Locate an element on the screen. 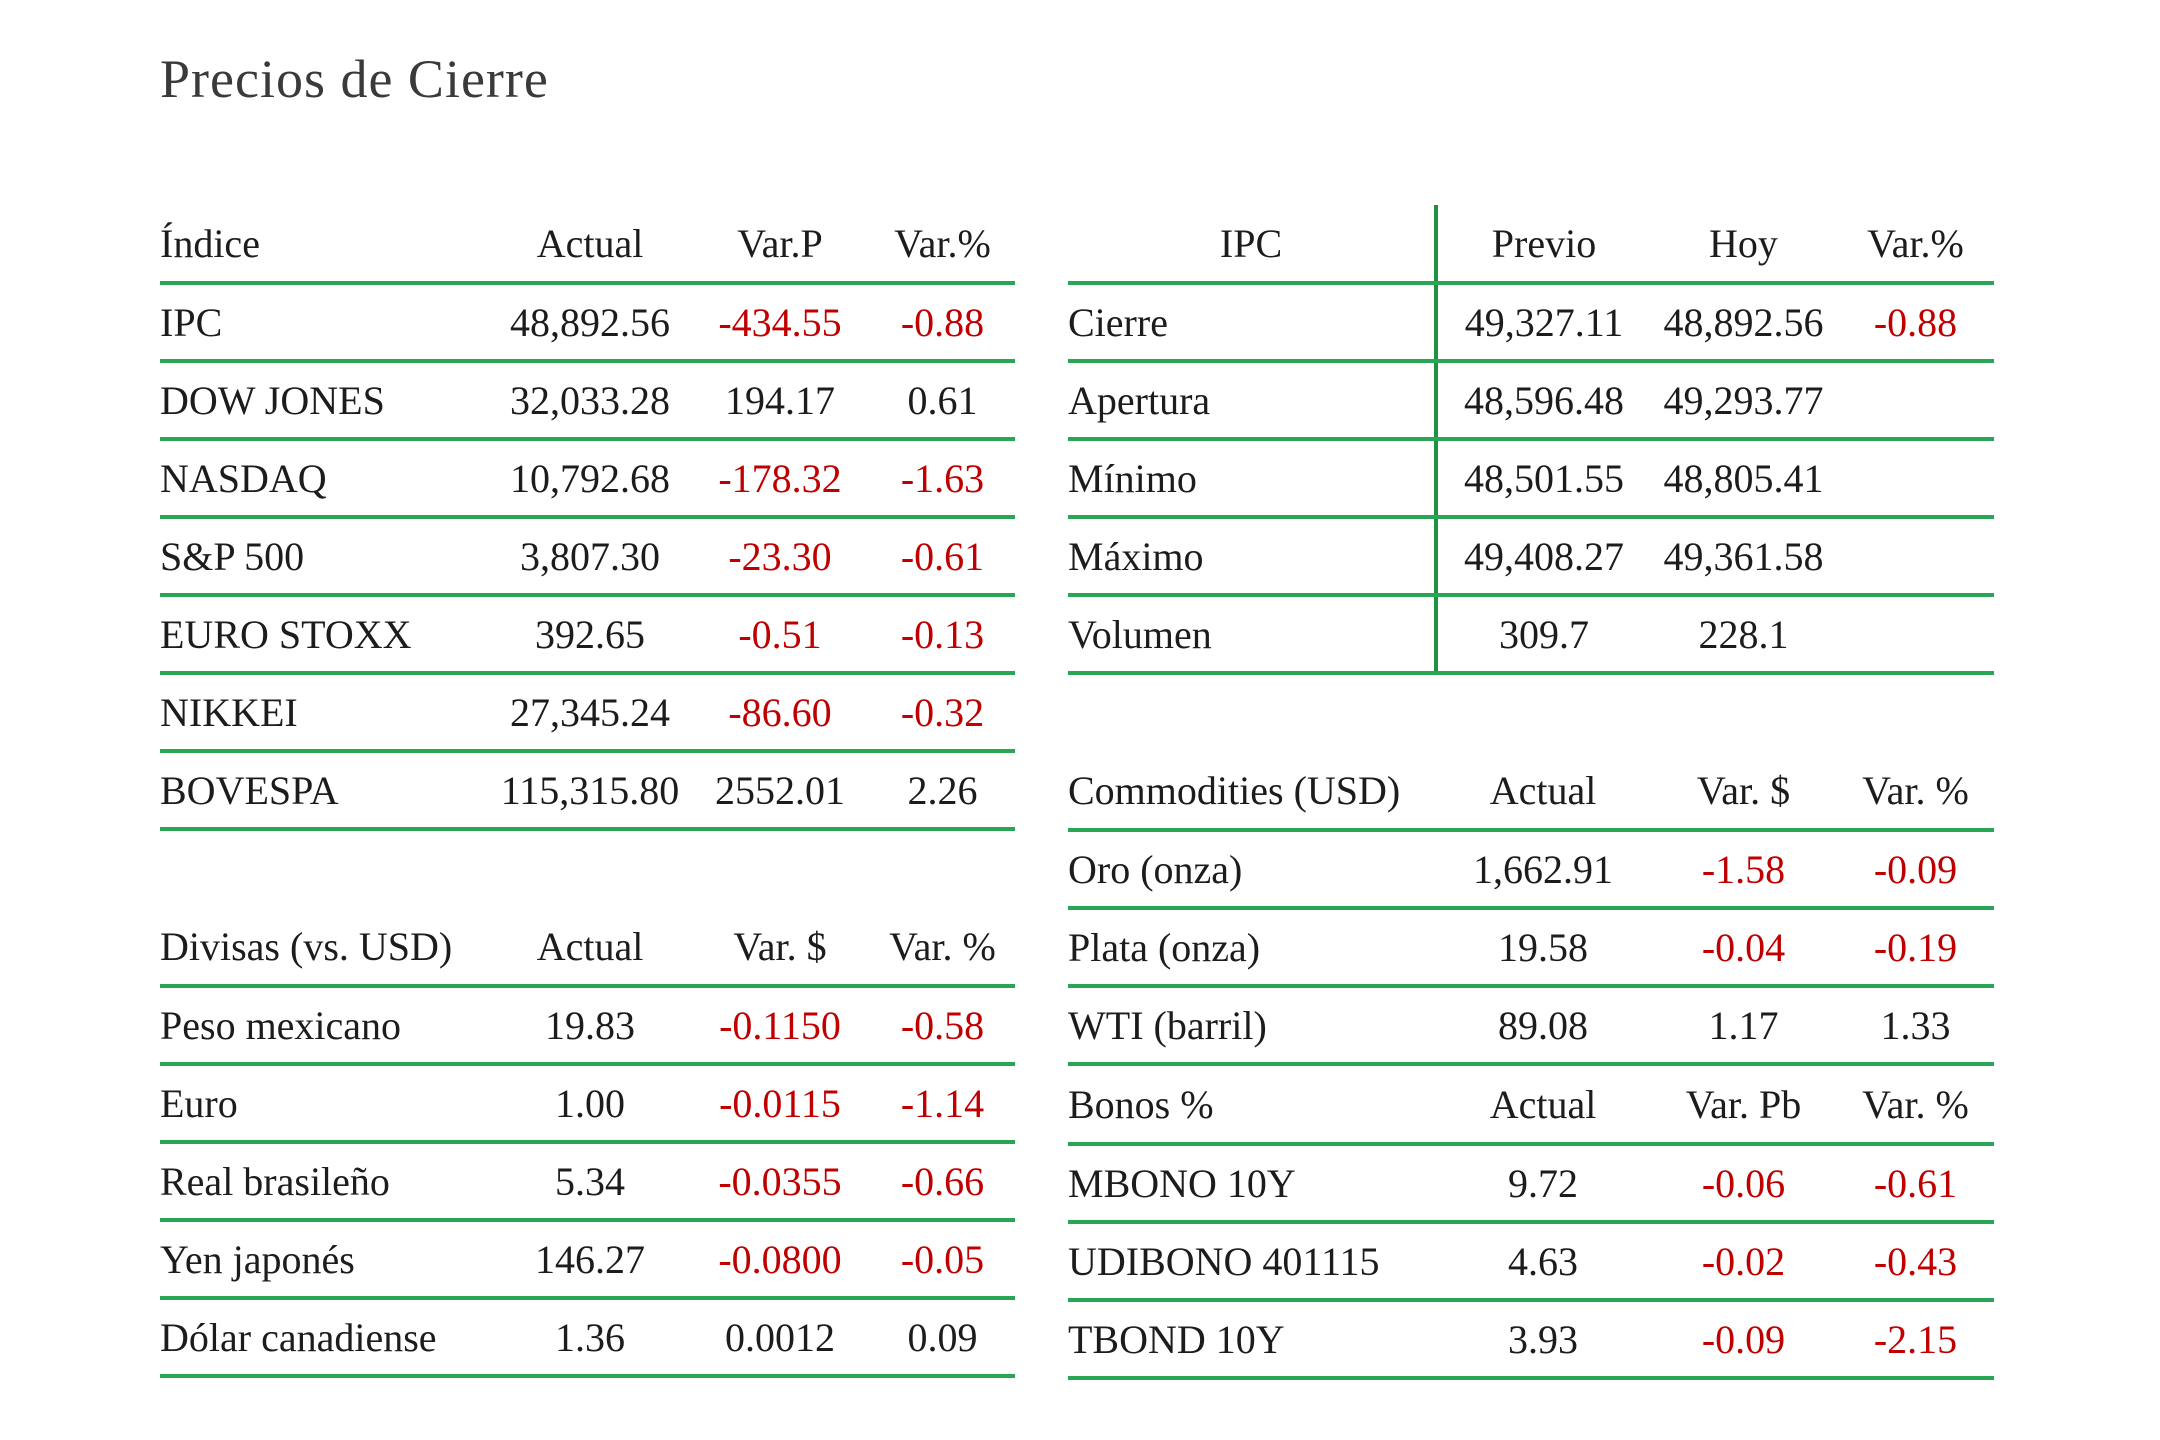 This screenshot has height=1440, width=2160. indices-header-actual: Actual is located at coordinates (590, 245).